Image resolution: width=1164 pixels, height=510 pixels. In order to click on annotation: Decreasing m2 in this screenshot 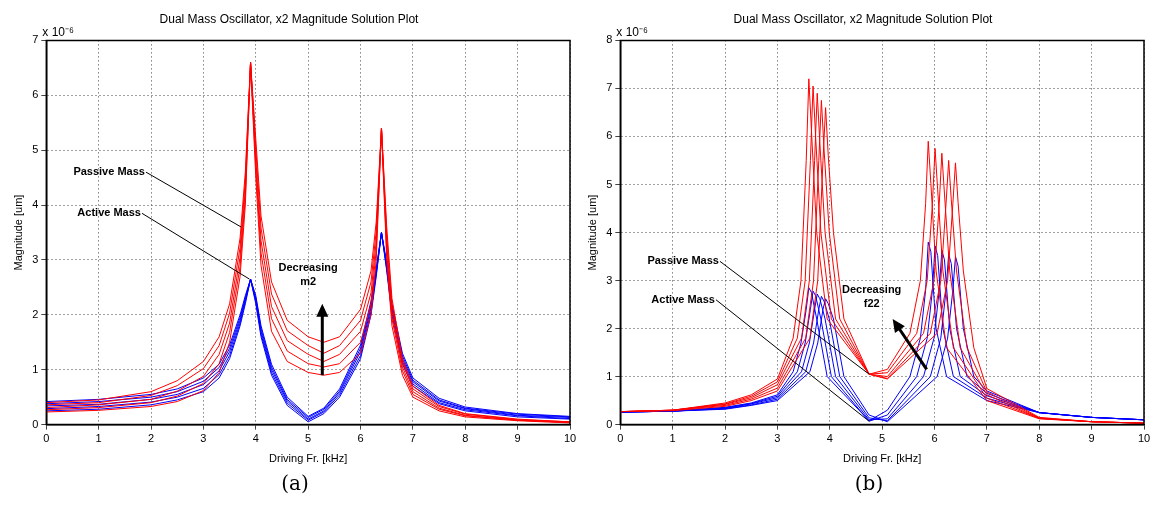, I will do `click(308, 274)`.